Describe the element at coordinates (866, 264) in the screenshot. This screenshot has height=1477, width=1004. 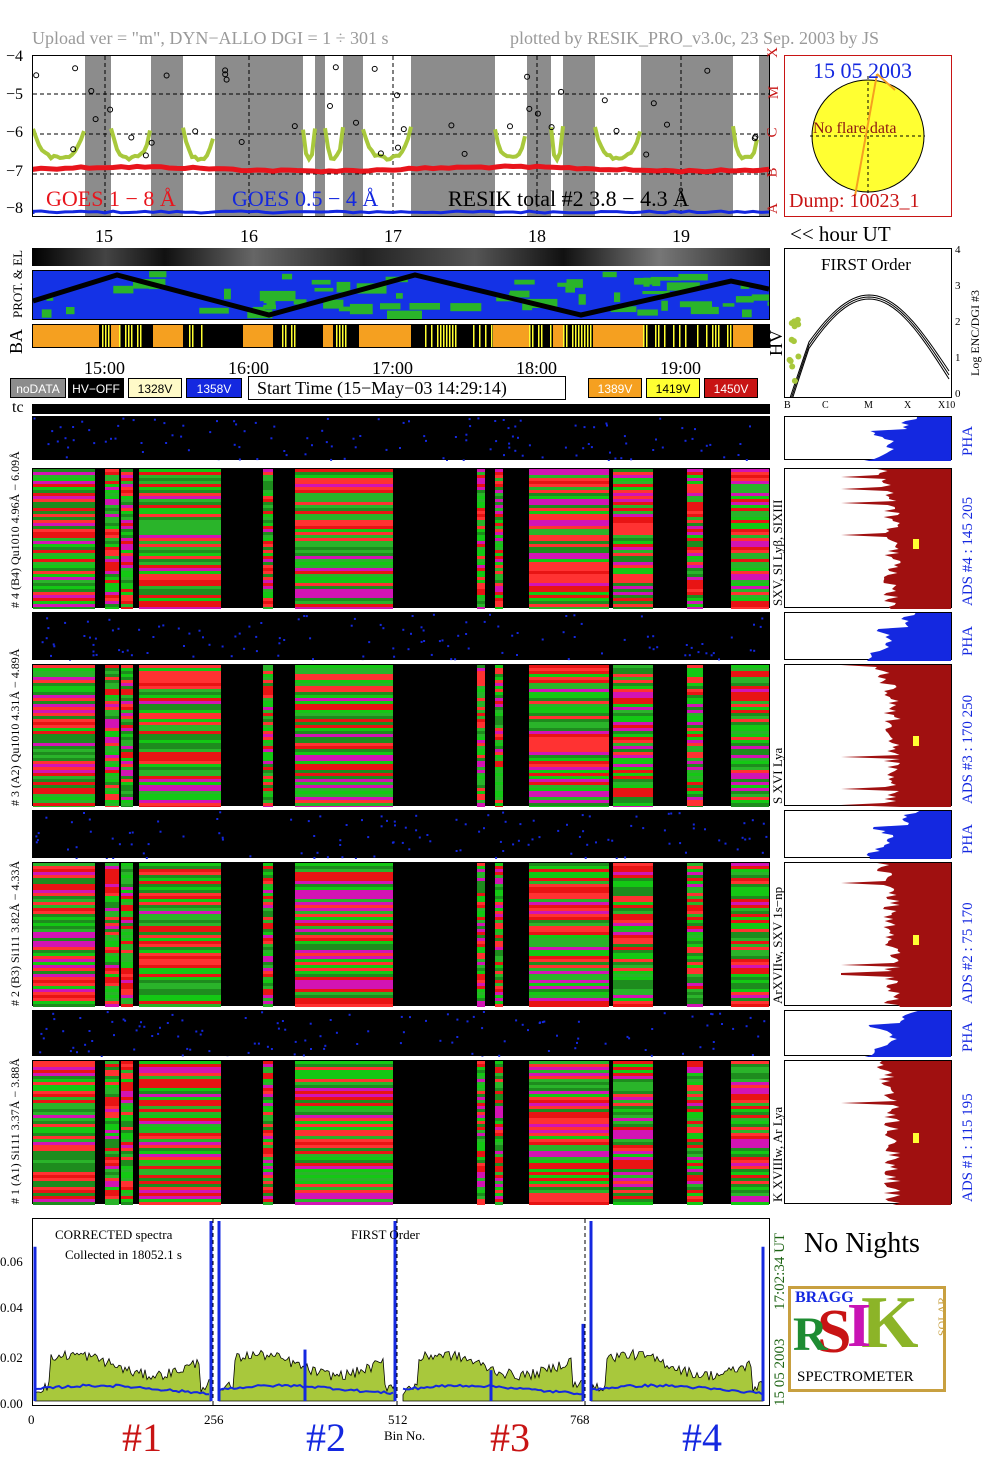
I see `first-order-title: FIRST Order` at that location.